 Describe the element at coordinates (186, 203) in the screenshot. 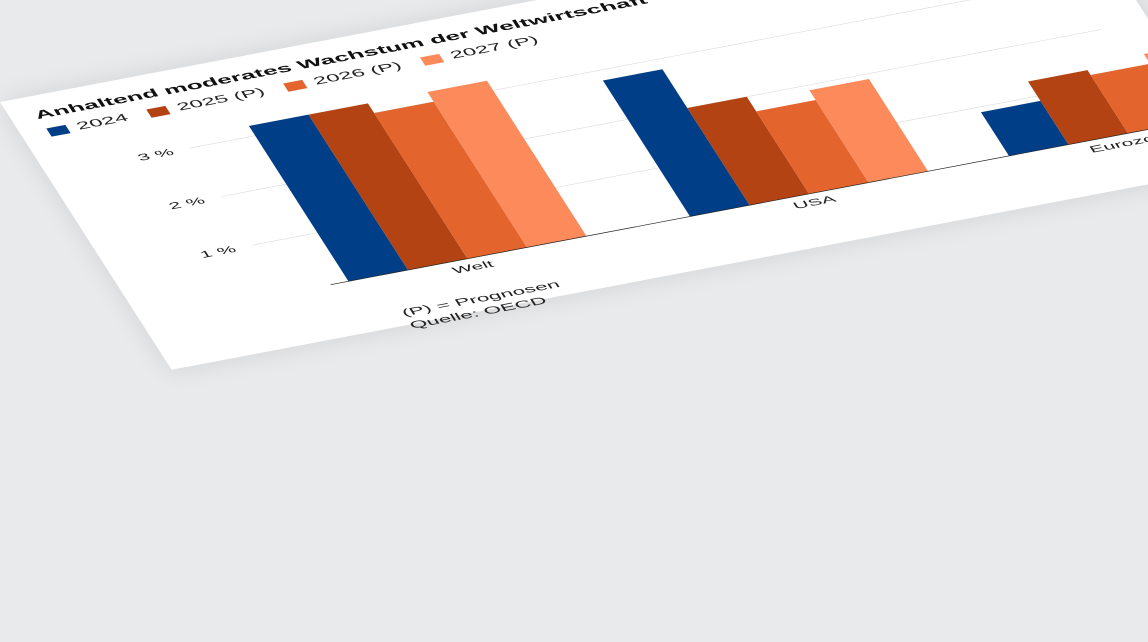

I see `y-tick-label: 2 %` at that location.